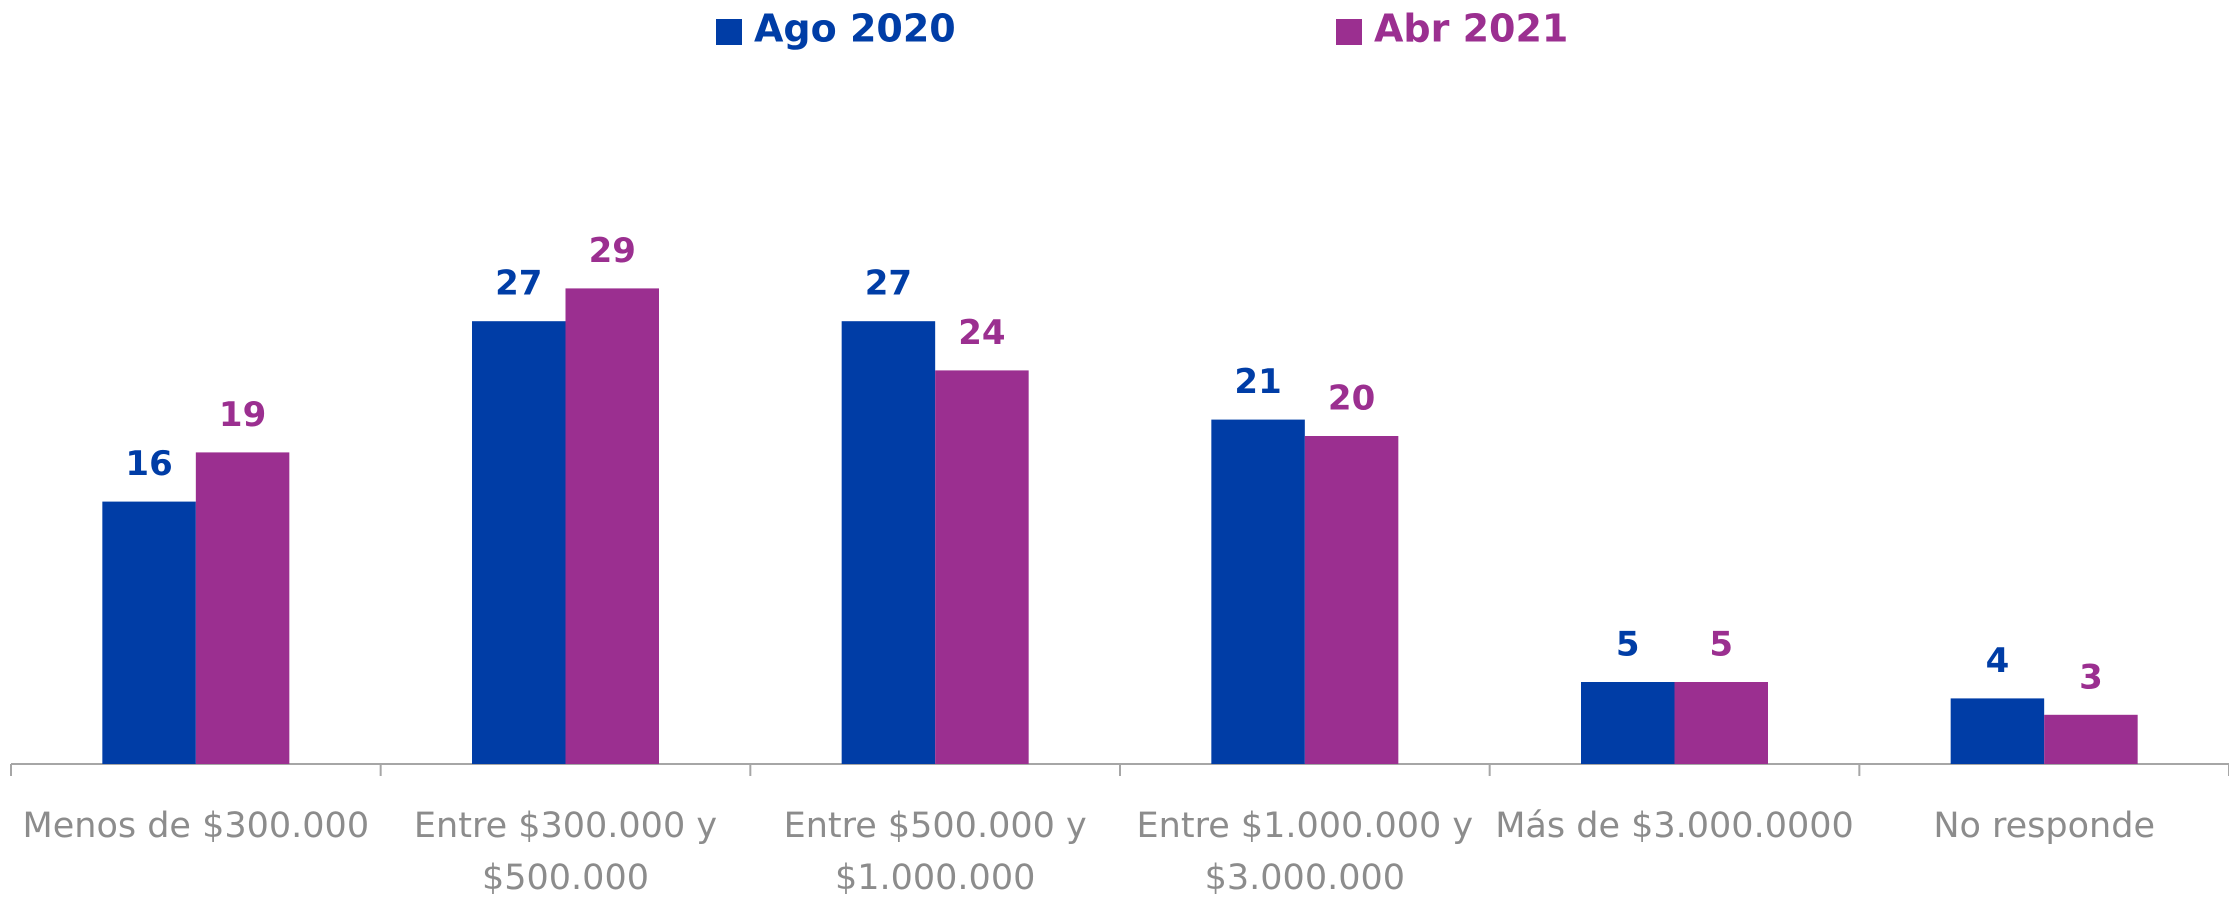 Image resolution: width=2229 pixels, height=904 pixels. What do you see at coordinates (855, 29) in the screenshot?
I see `legend-label: Ago 2020` at bounding box center [855, 29].